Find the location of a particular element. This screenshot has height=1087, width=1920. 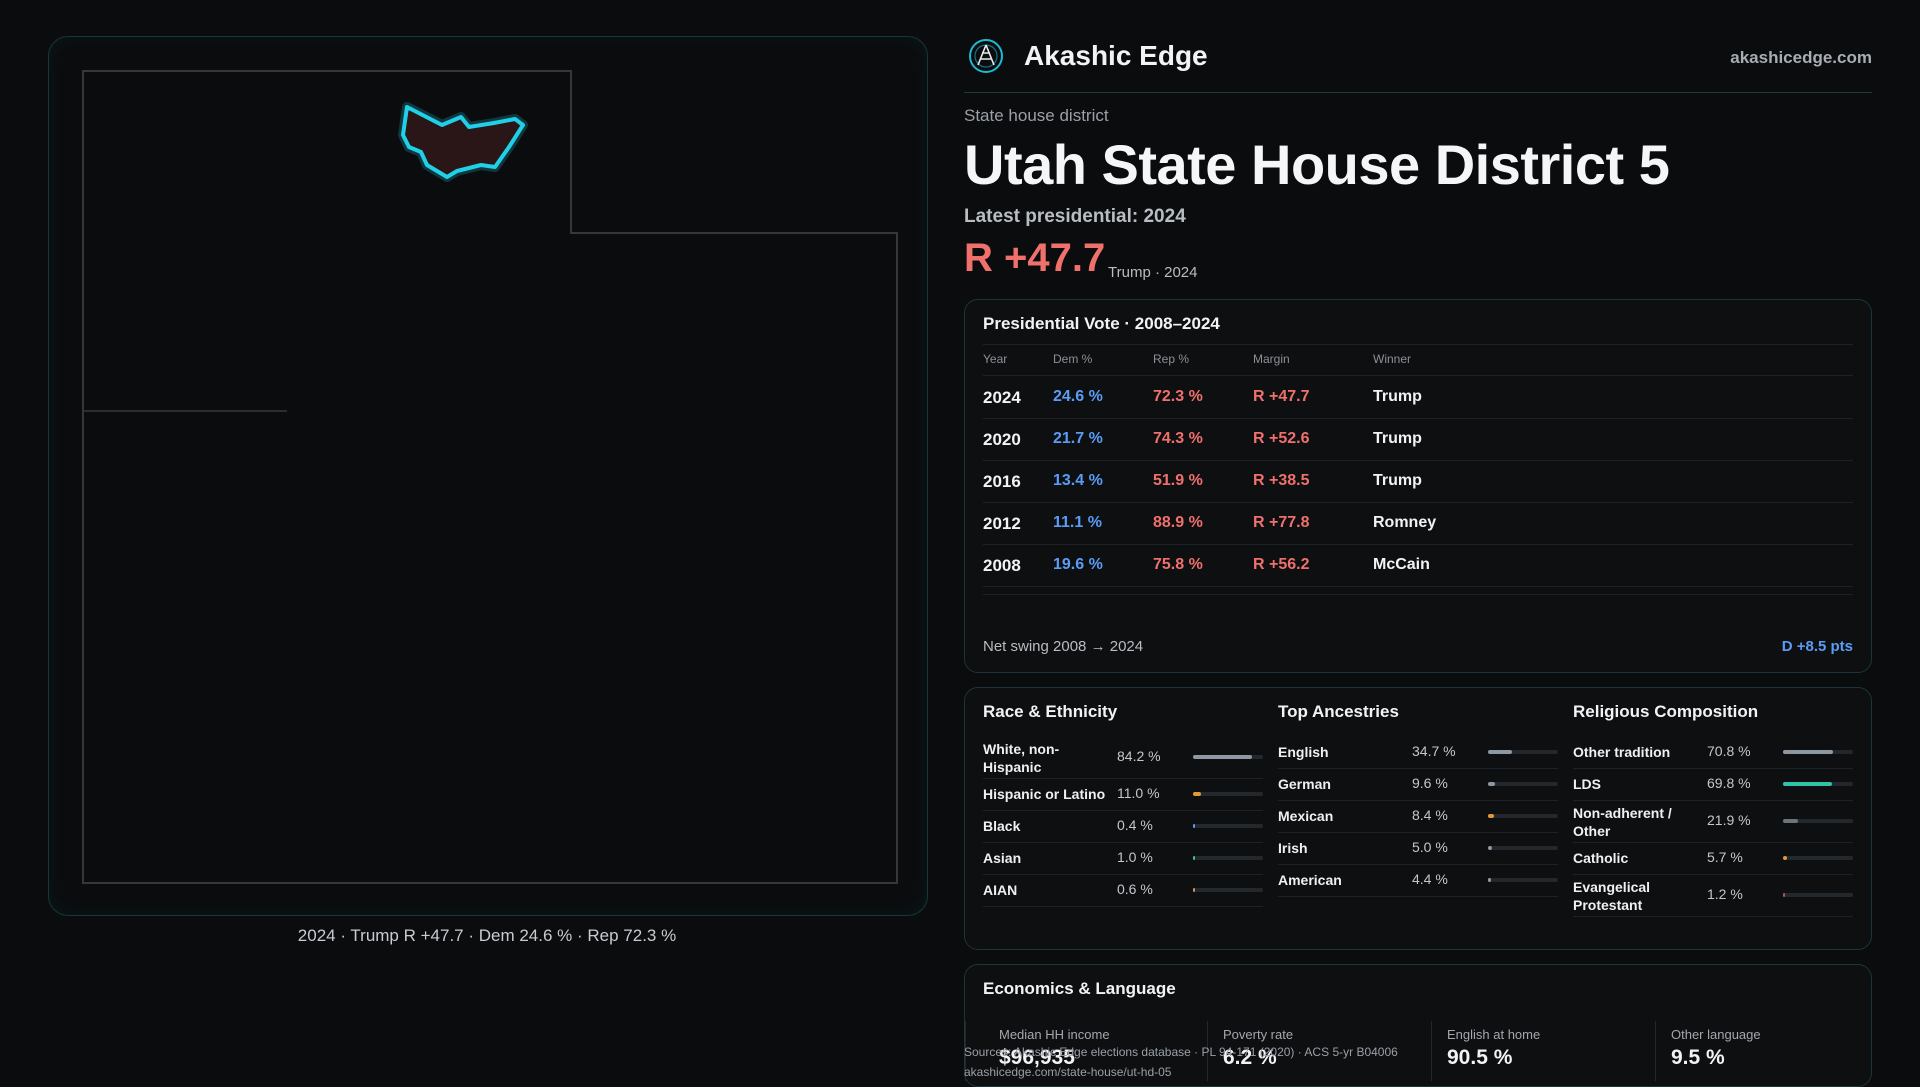

demographic-label: Irish is located at coordinates (1293, 848).